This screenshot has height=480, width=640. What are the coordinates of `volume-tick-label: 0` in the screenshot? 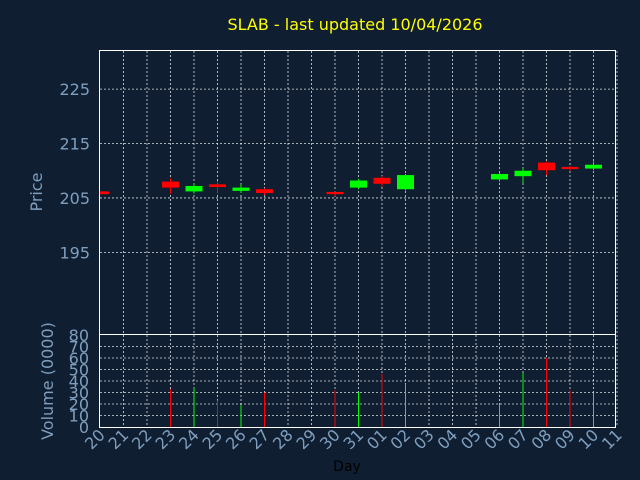 It's located at (84, 427).